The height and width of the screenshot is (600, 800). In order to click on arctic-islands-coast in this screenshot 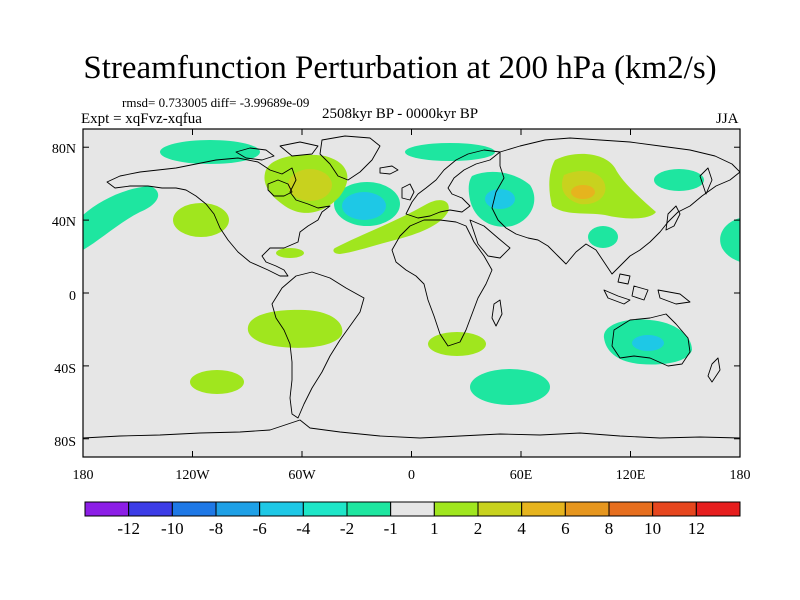, I will do `click(277, 151)`.